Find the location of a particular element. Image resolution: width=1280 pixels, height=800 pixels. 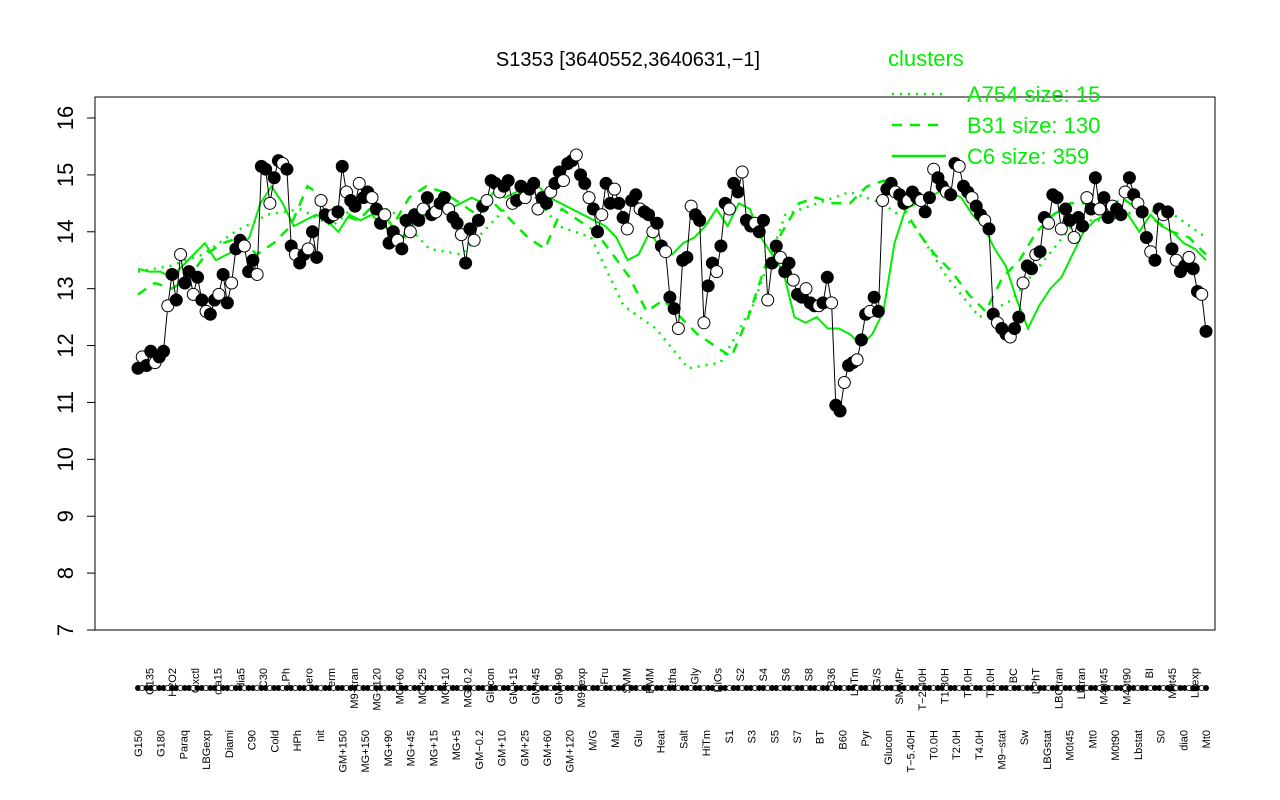

x-tick-label: C30 is located at coordinates (264, 678).